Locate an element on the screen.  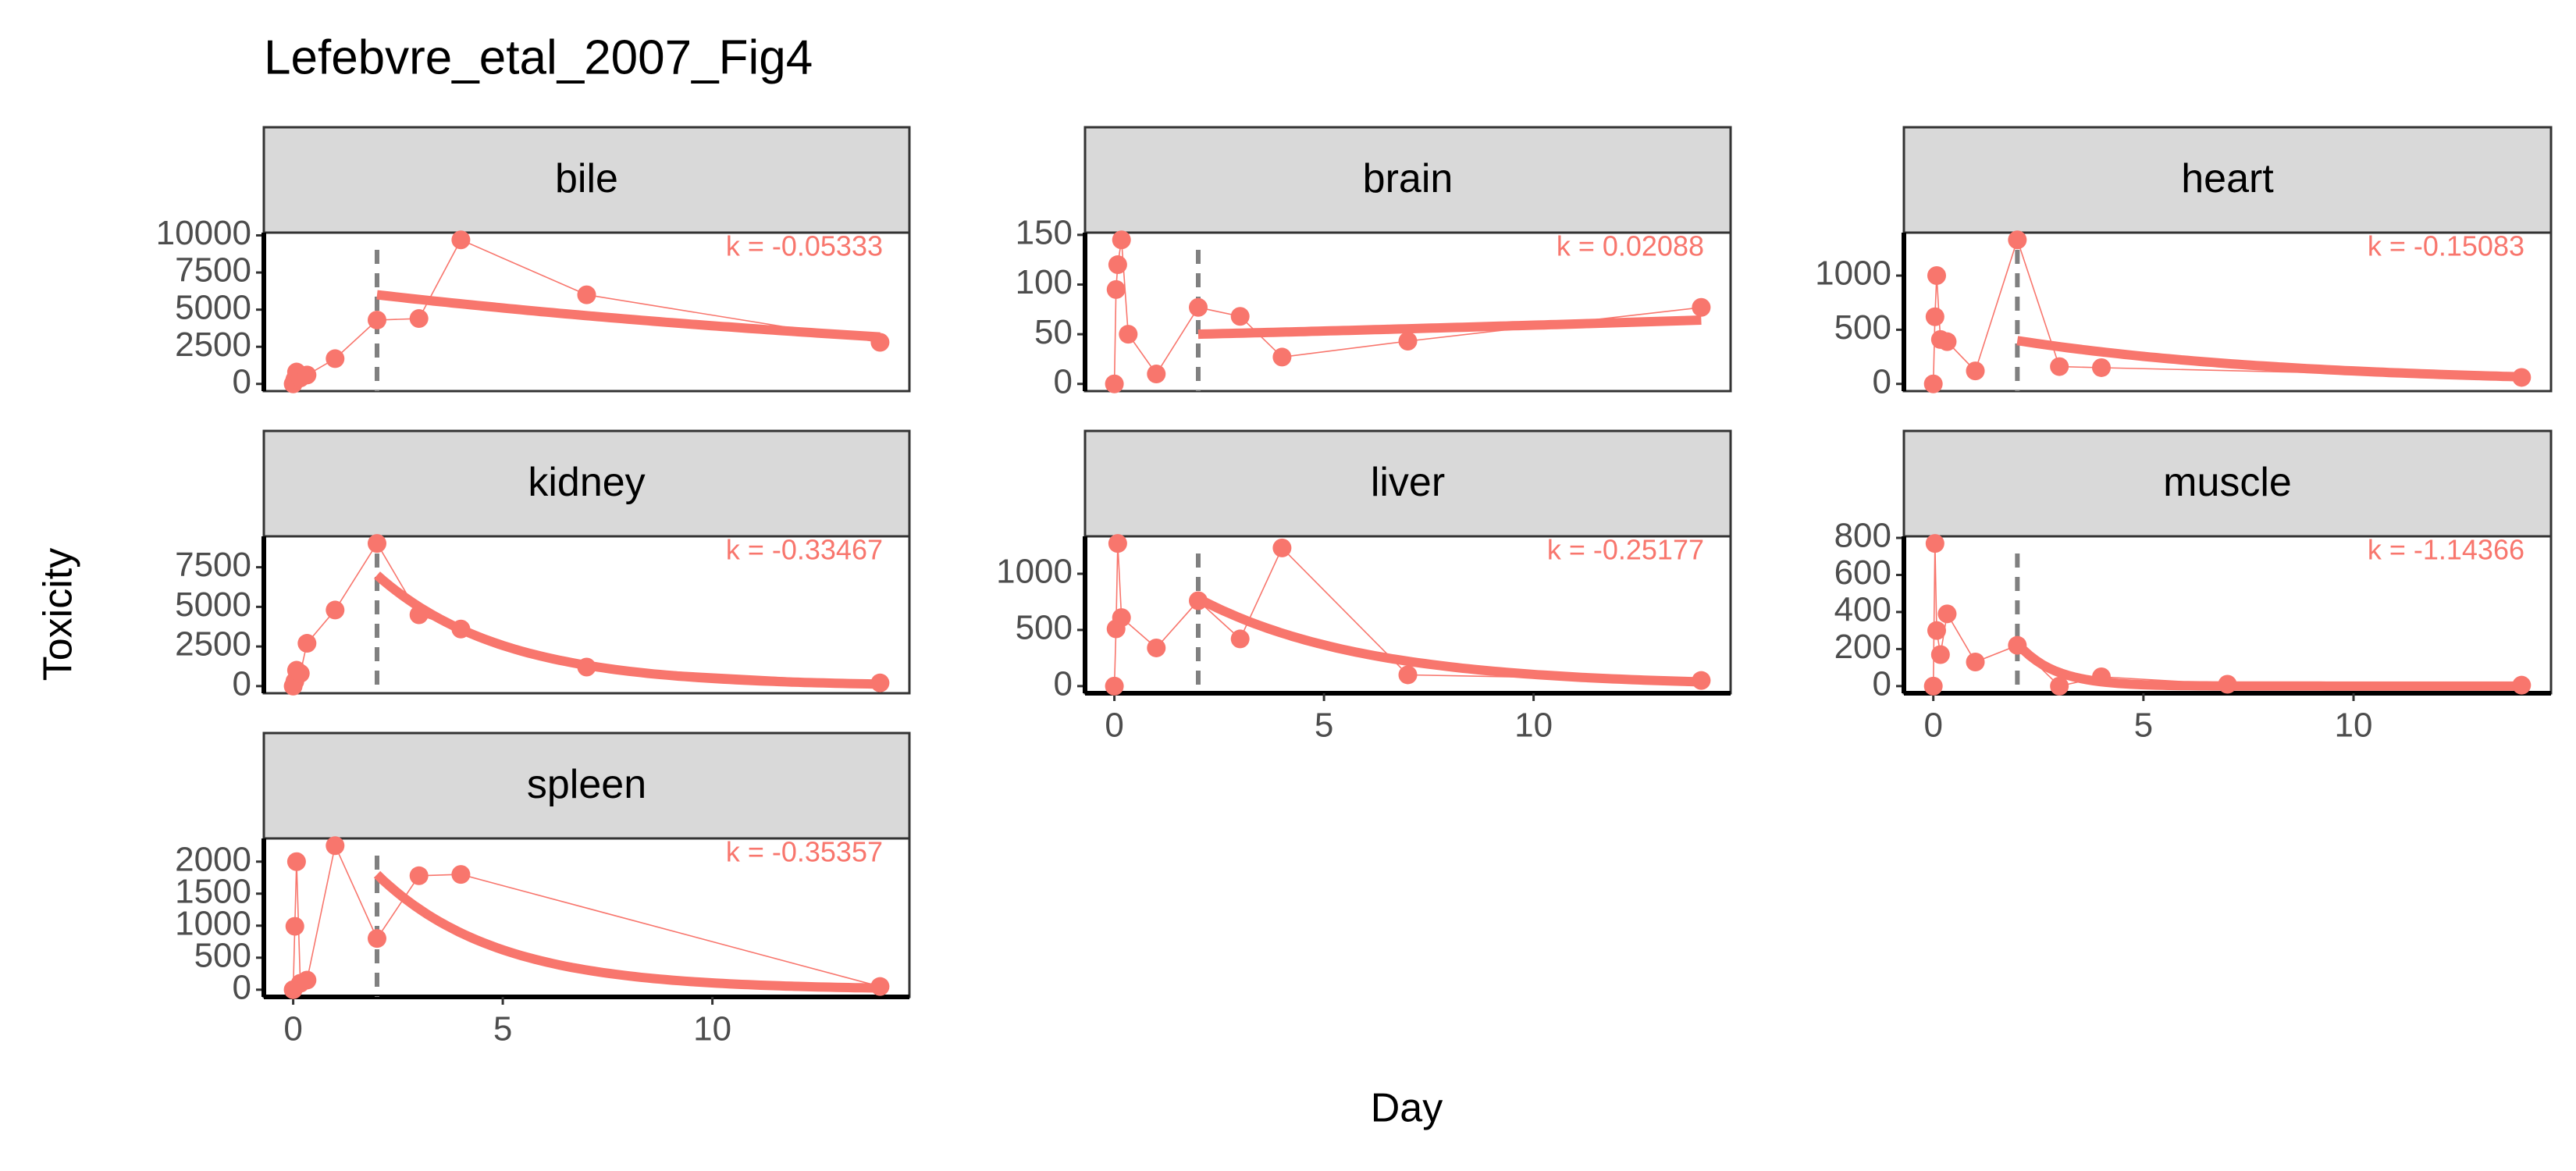
y-tick-label: 800 is located at coordinates (1862, 536).